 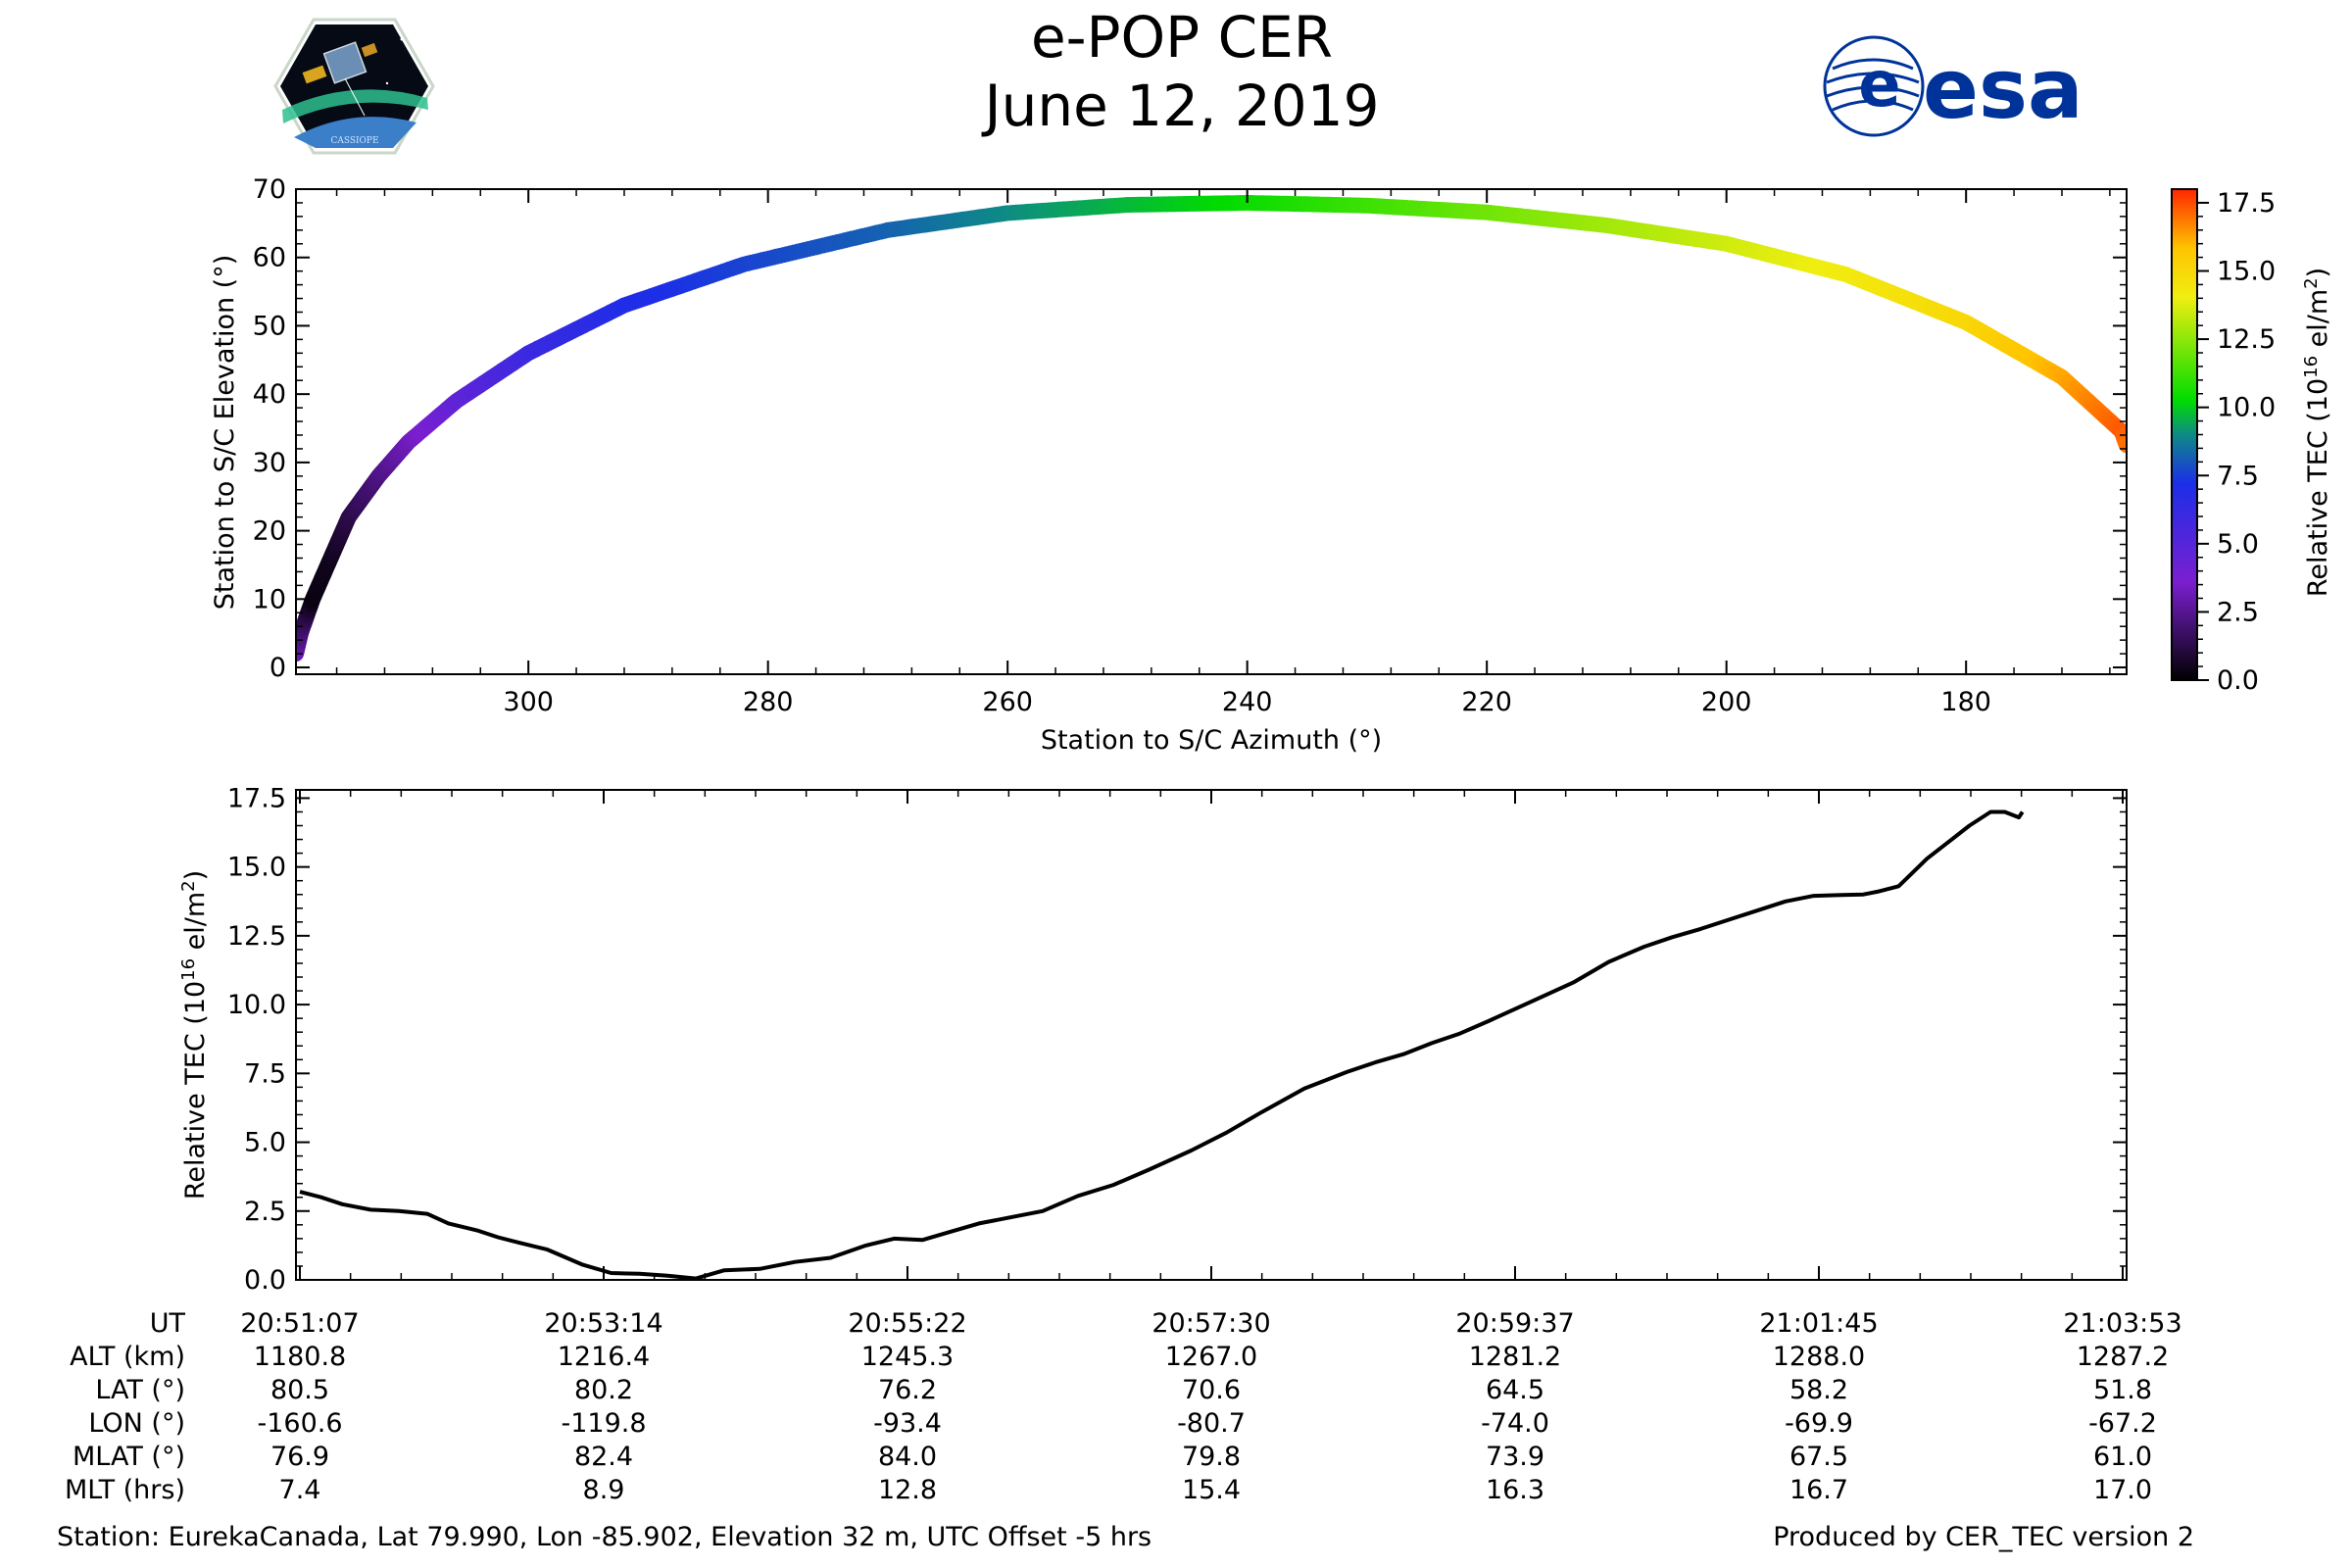 I want to click on y-tick-label: 0.0, so click(x=265, y=1280).